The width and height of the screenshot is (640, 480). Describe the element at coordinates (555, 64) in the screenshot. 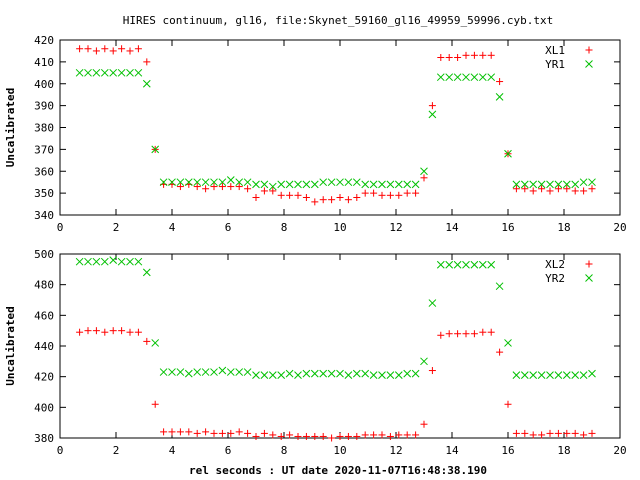

I see `legend-label: YR1` at that location.